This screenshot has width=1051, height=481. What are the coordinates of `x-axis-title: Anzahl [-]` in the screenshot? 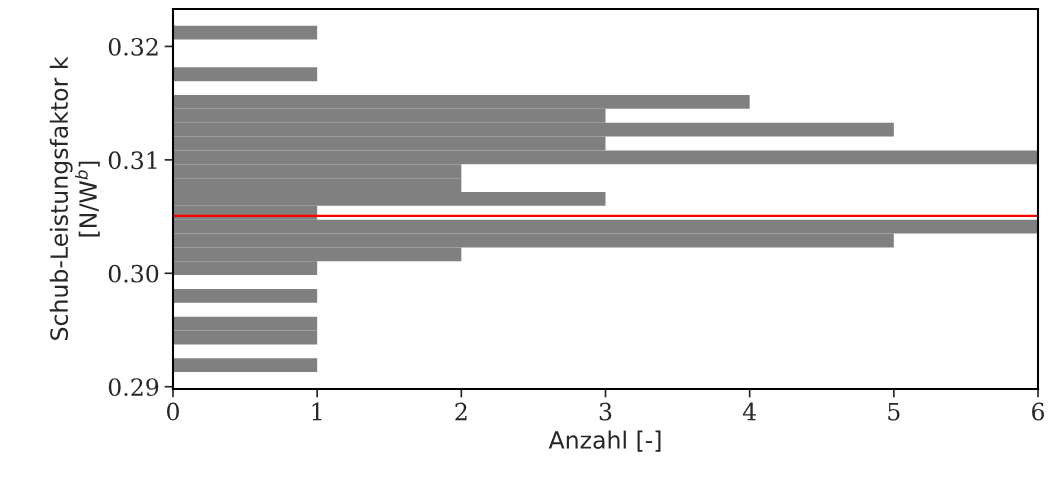 It's located at (604, 441).